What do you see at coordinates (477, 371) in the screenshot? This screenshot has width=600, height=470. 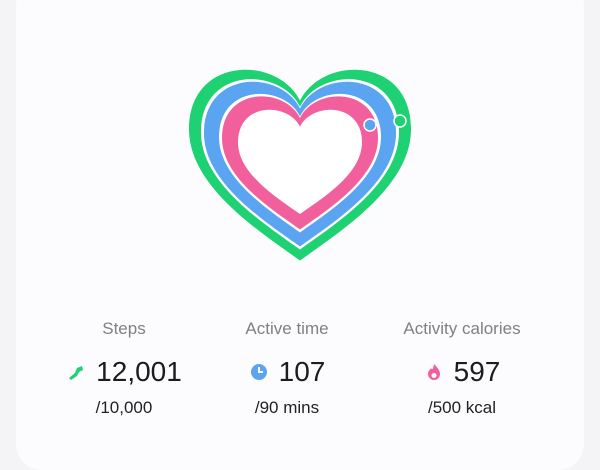 I see `stat-value: 597` at bounding box center [477, 371].